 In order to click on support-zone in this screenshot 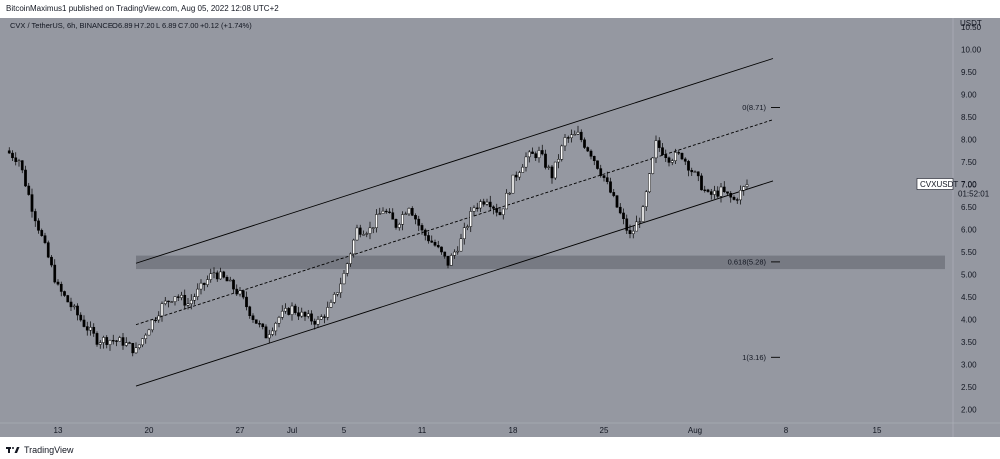, I will do `click(540, 262)`.